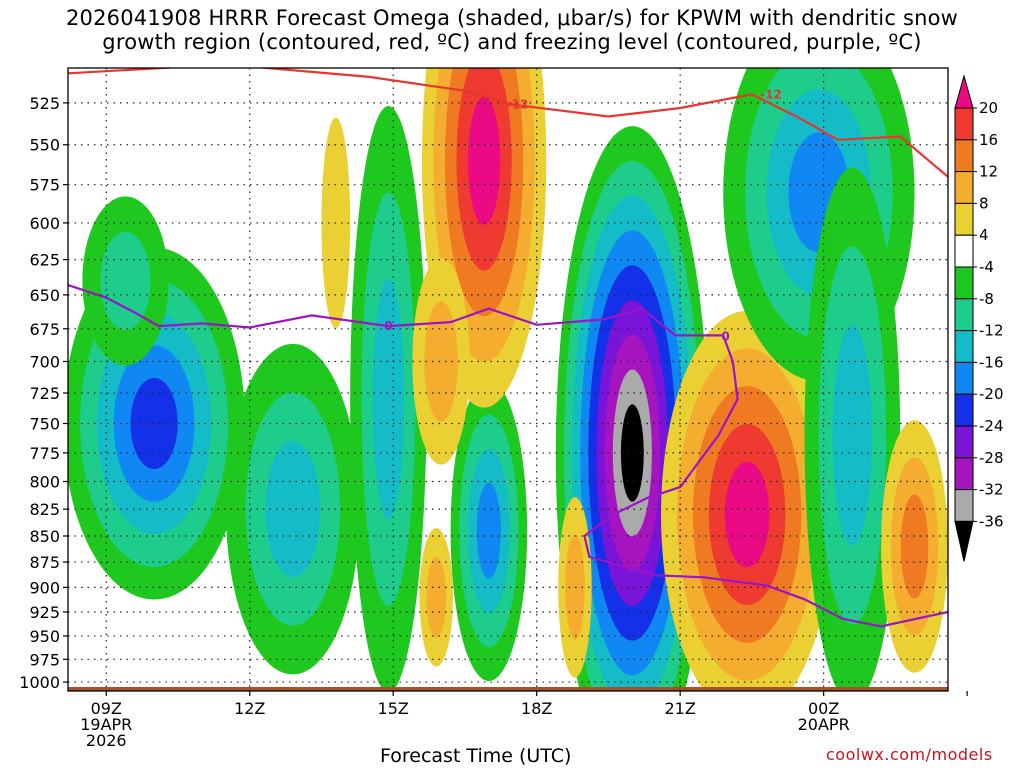  Describe the element at coordinates (44, 361) in the screenshot. I see `y-tick-label: 700` at that location.